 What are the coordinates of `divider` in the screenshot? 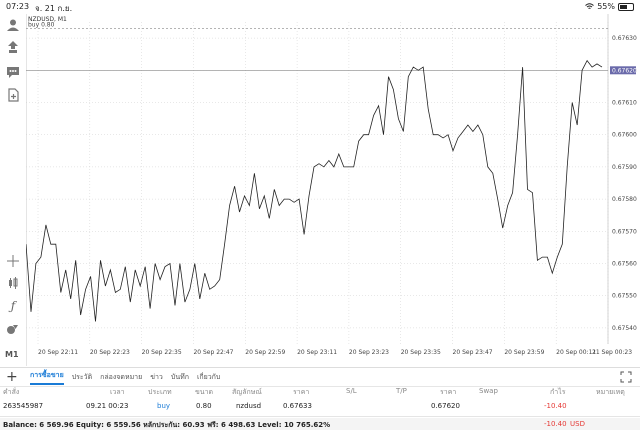 It's located at (320, 416).